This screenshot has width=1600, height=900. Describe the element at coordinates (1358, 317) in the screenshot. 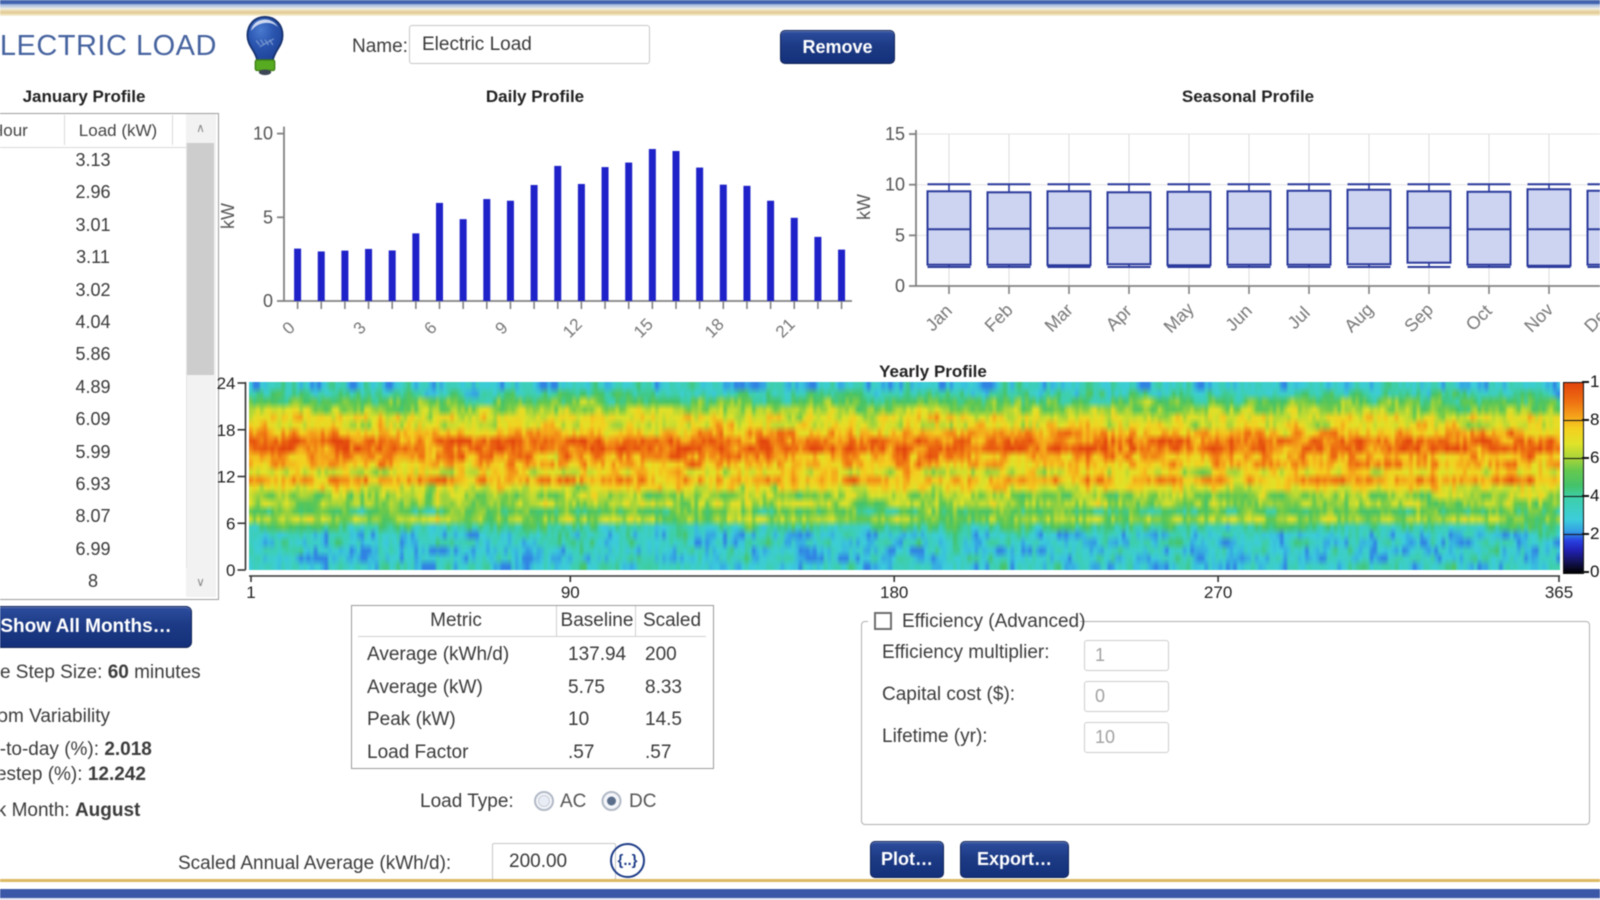

I see `svg-text: Aug` at that location.